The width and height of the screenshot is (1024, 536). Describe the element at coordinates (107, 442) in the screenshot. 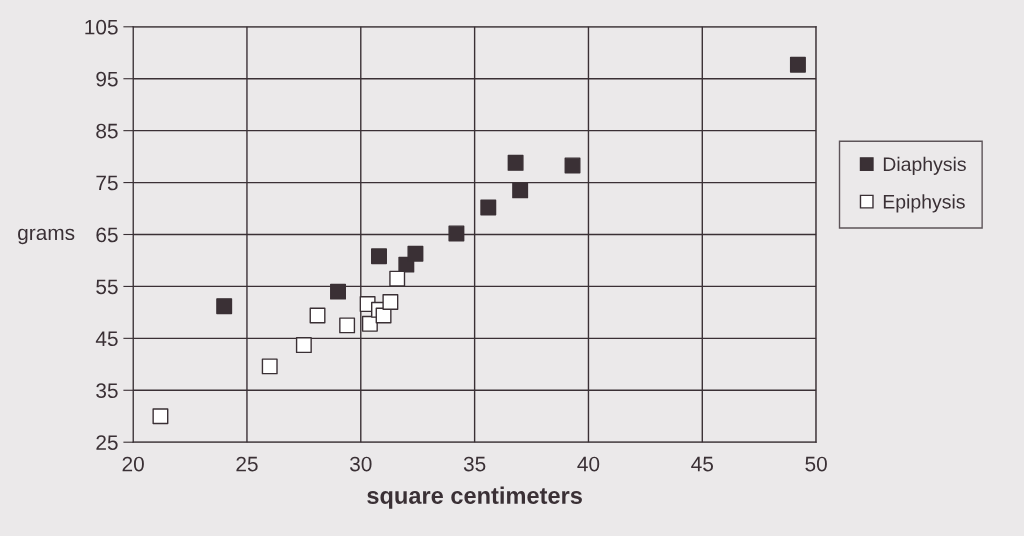

I see `y-tick-label: 25` at that location.